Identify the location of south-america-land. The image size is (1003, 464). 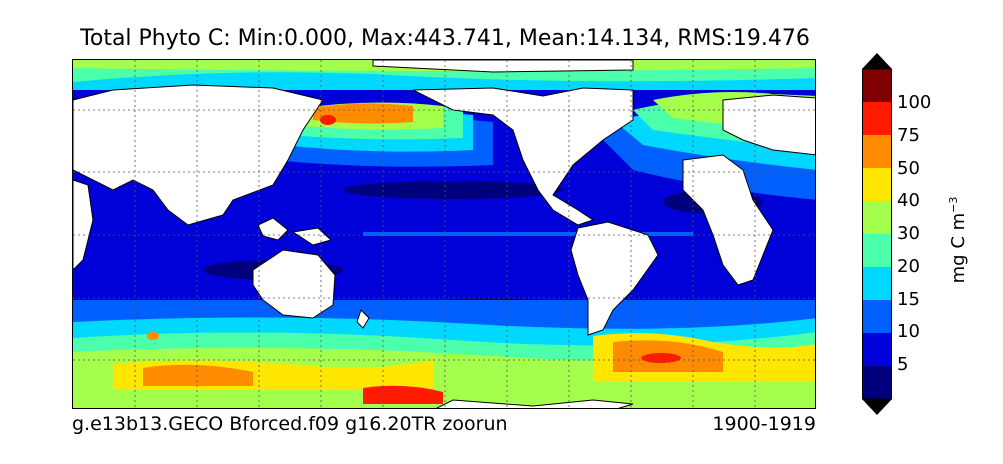
(614, 278).